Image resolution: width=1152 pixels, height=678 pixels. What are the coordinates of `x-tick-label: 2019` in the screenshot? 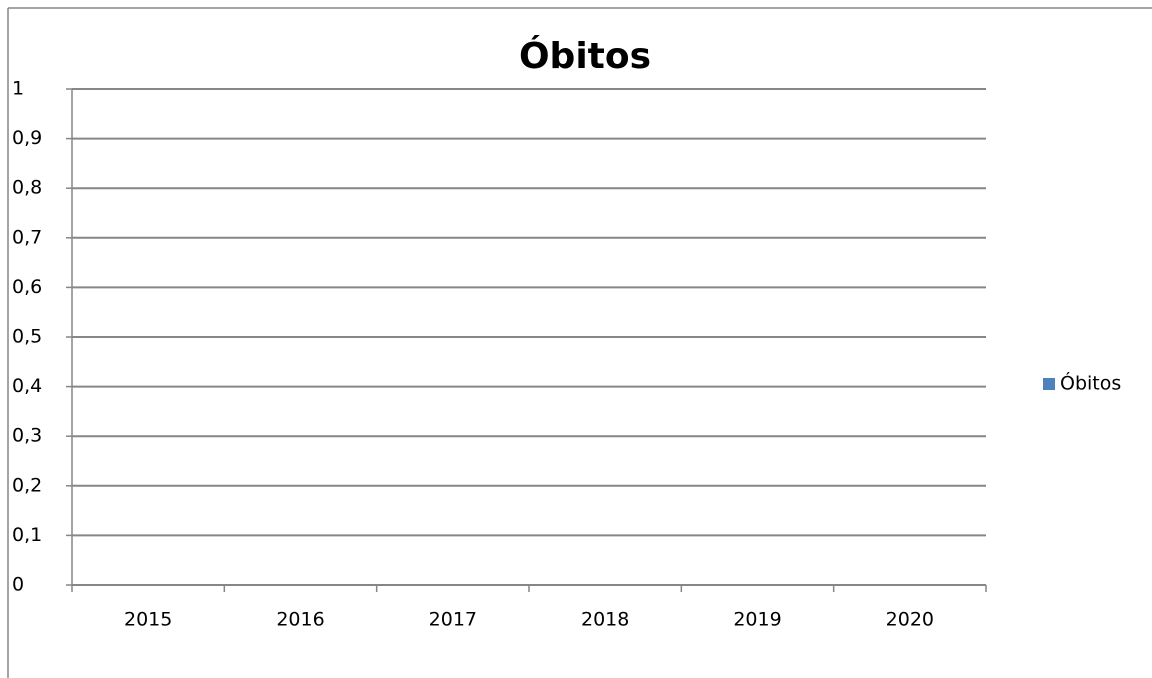 It's located at (757, 620).